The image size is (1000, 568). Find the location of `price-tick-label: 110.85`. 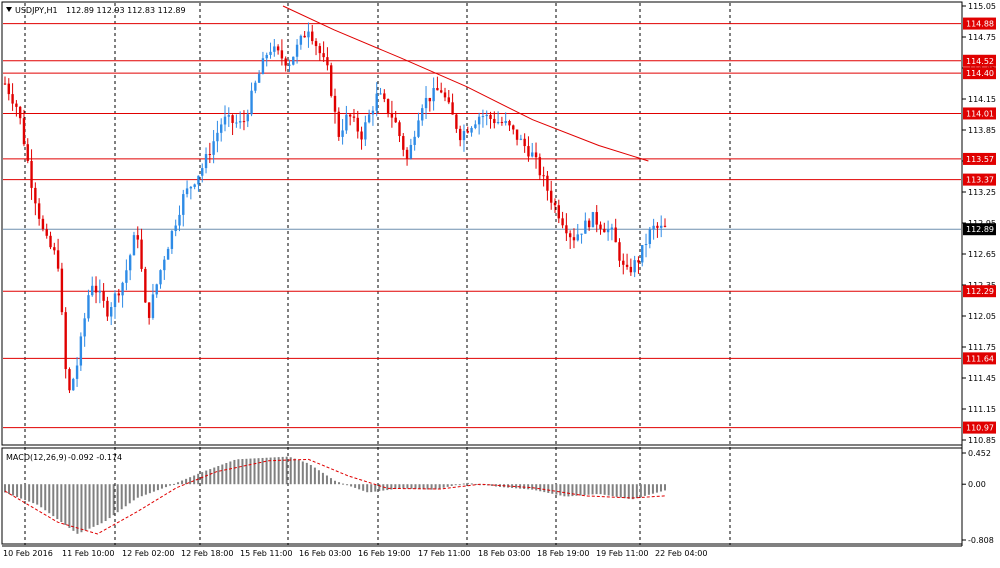

price-tick-label: 110.85 is located at coordinates (982, 440).